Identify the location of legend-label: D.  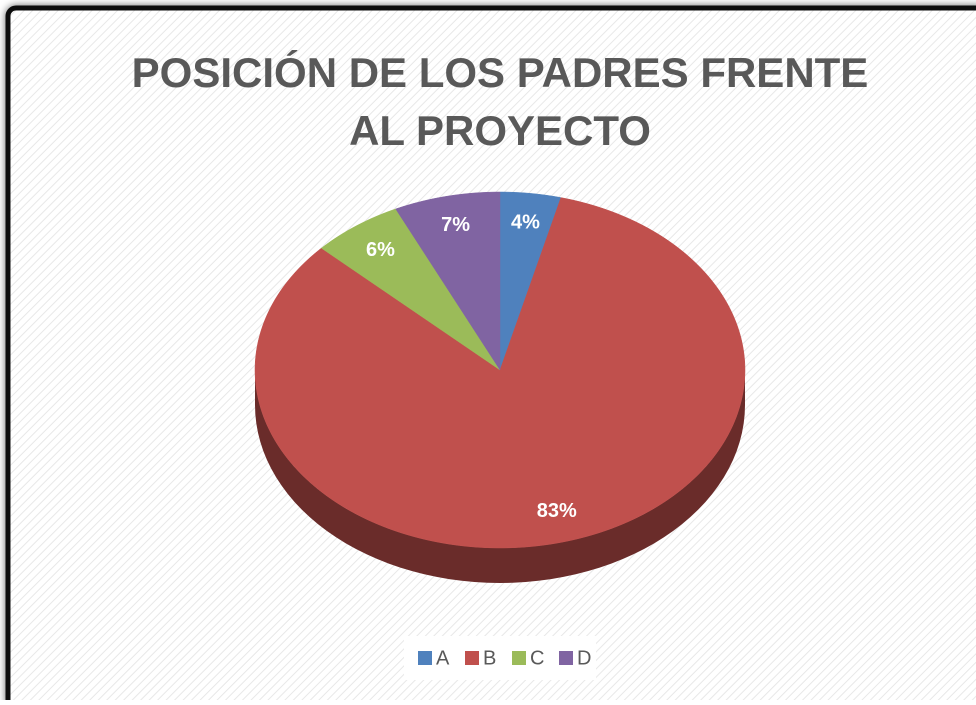
(584, 658).